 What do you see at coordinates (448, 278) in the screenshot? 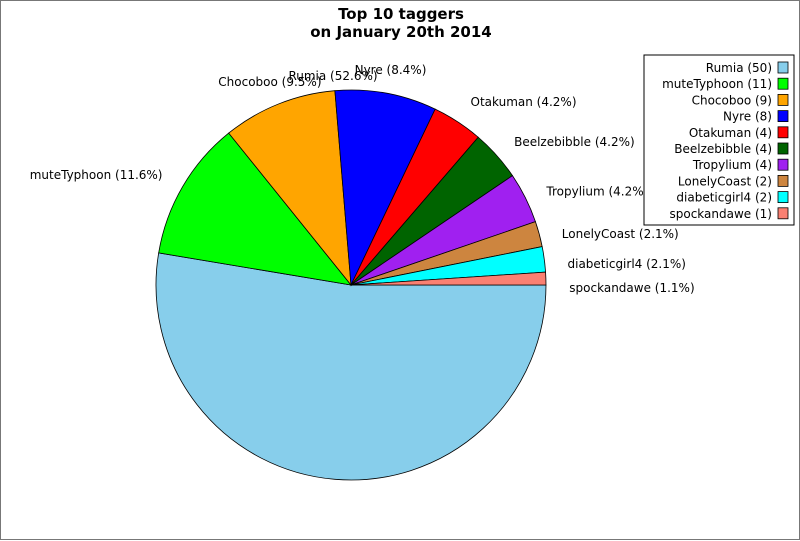
I see `pie-slice-spockandawe` at bounding box center [448, 278].